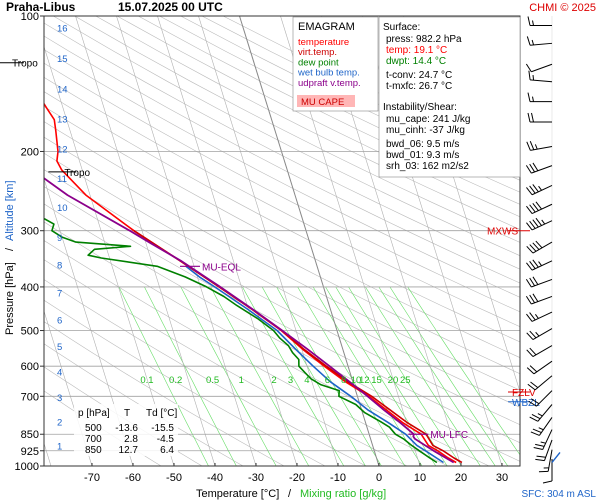 This screenshot has height=500, width=600. Describe the element at coordinates (59, 398) in the screenshot. I see `altitude-tick-label: 3` at that location.